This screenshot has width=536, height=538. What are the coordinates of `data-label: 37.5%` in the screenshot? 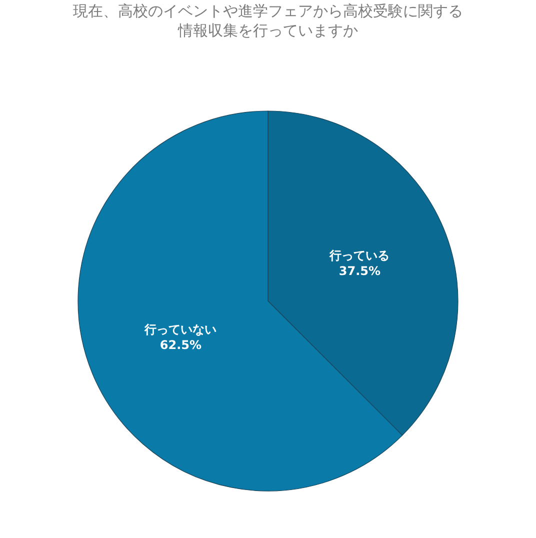 It's located at (359, 271).